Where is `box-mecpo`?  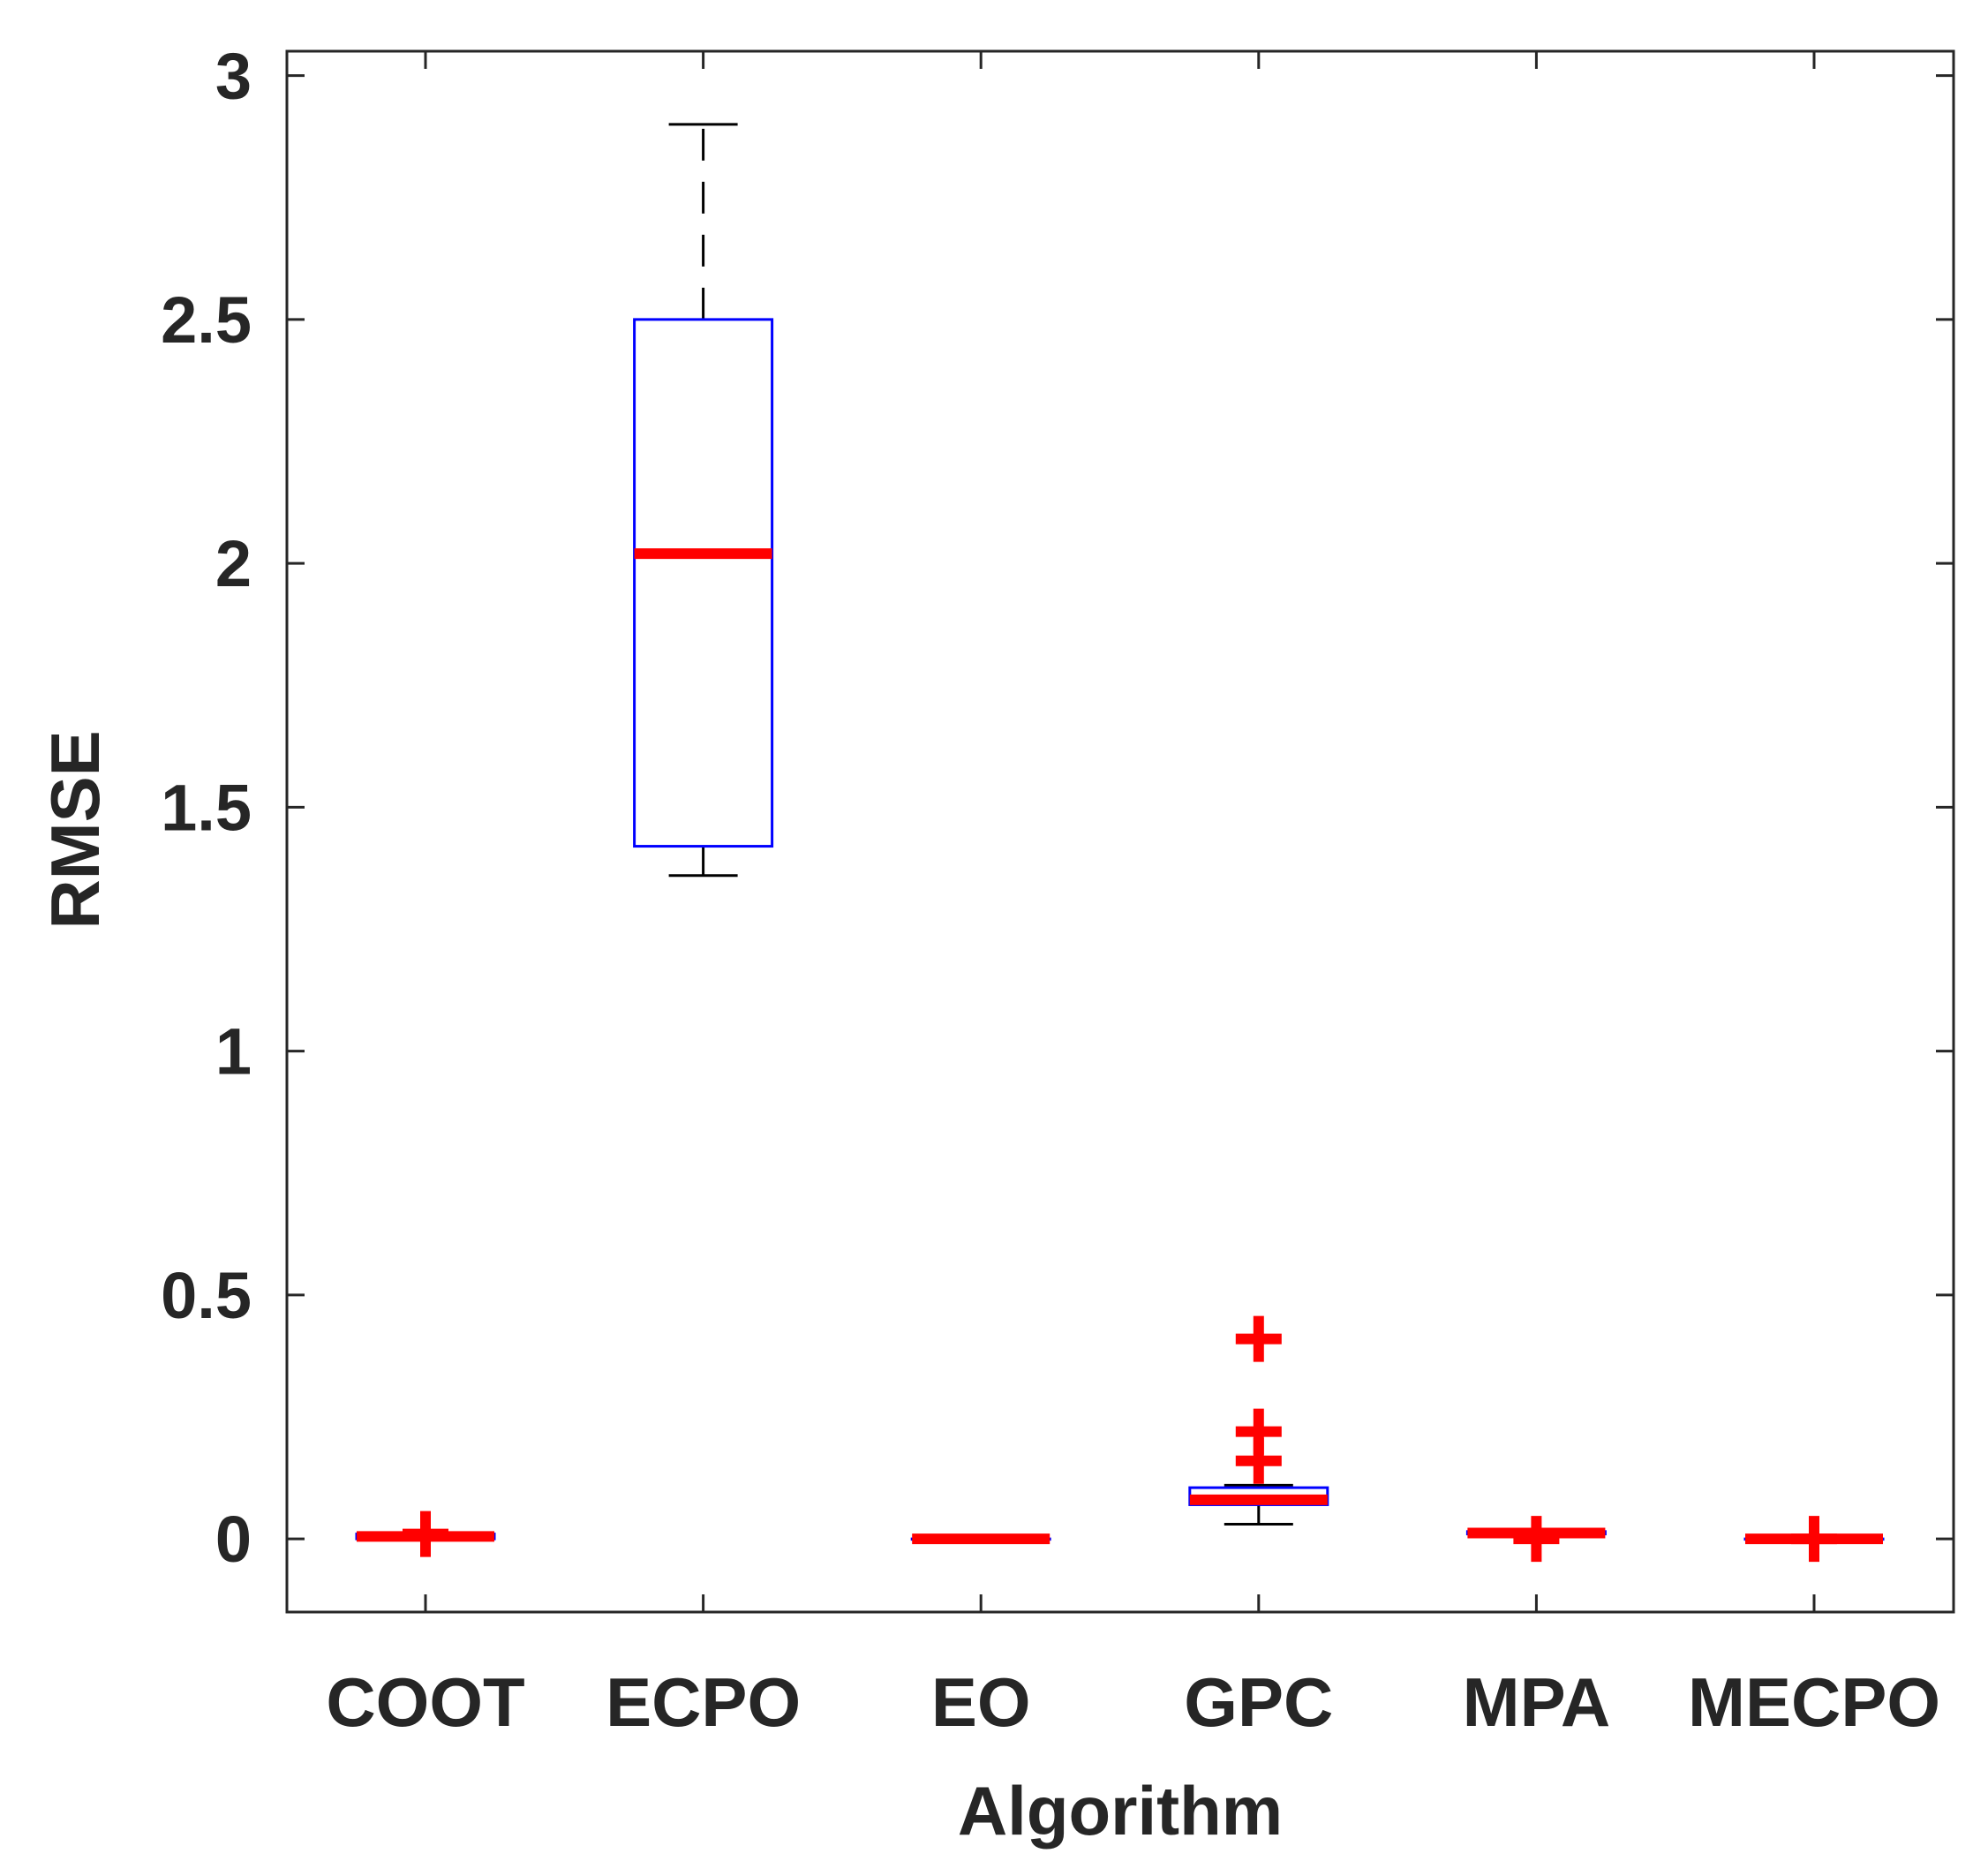 box-mecpo is located at coordinates (1814, 1539).